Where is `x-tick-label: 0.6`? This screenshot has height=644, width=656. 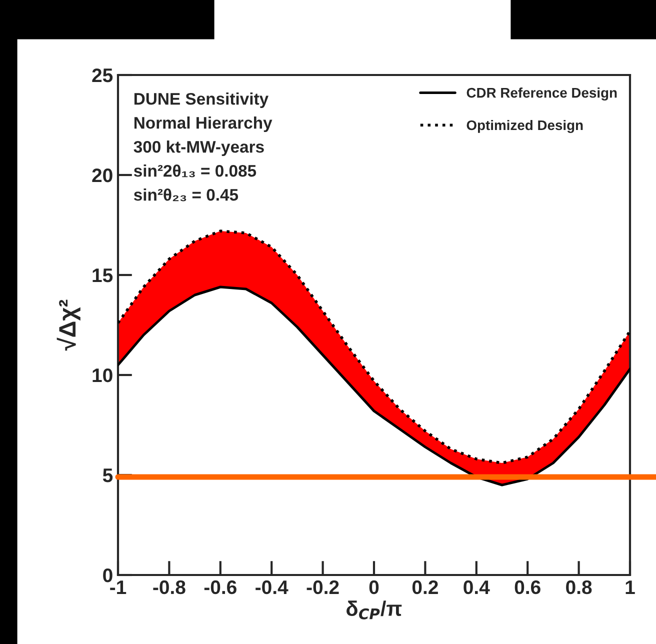
x-tick-label: 0.6 is located at coordinates (527, 587).